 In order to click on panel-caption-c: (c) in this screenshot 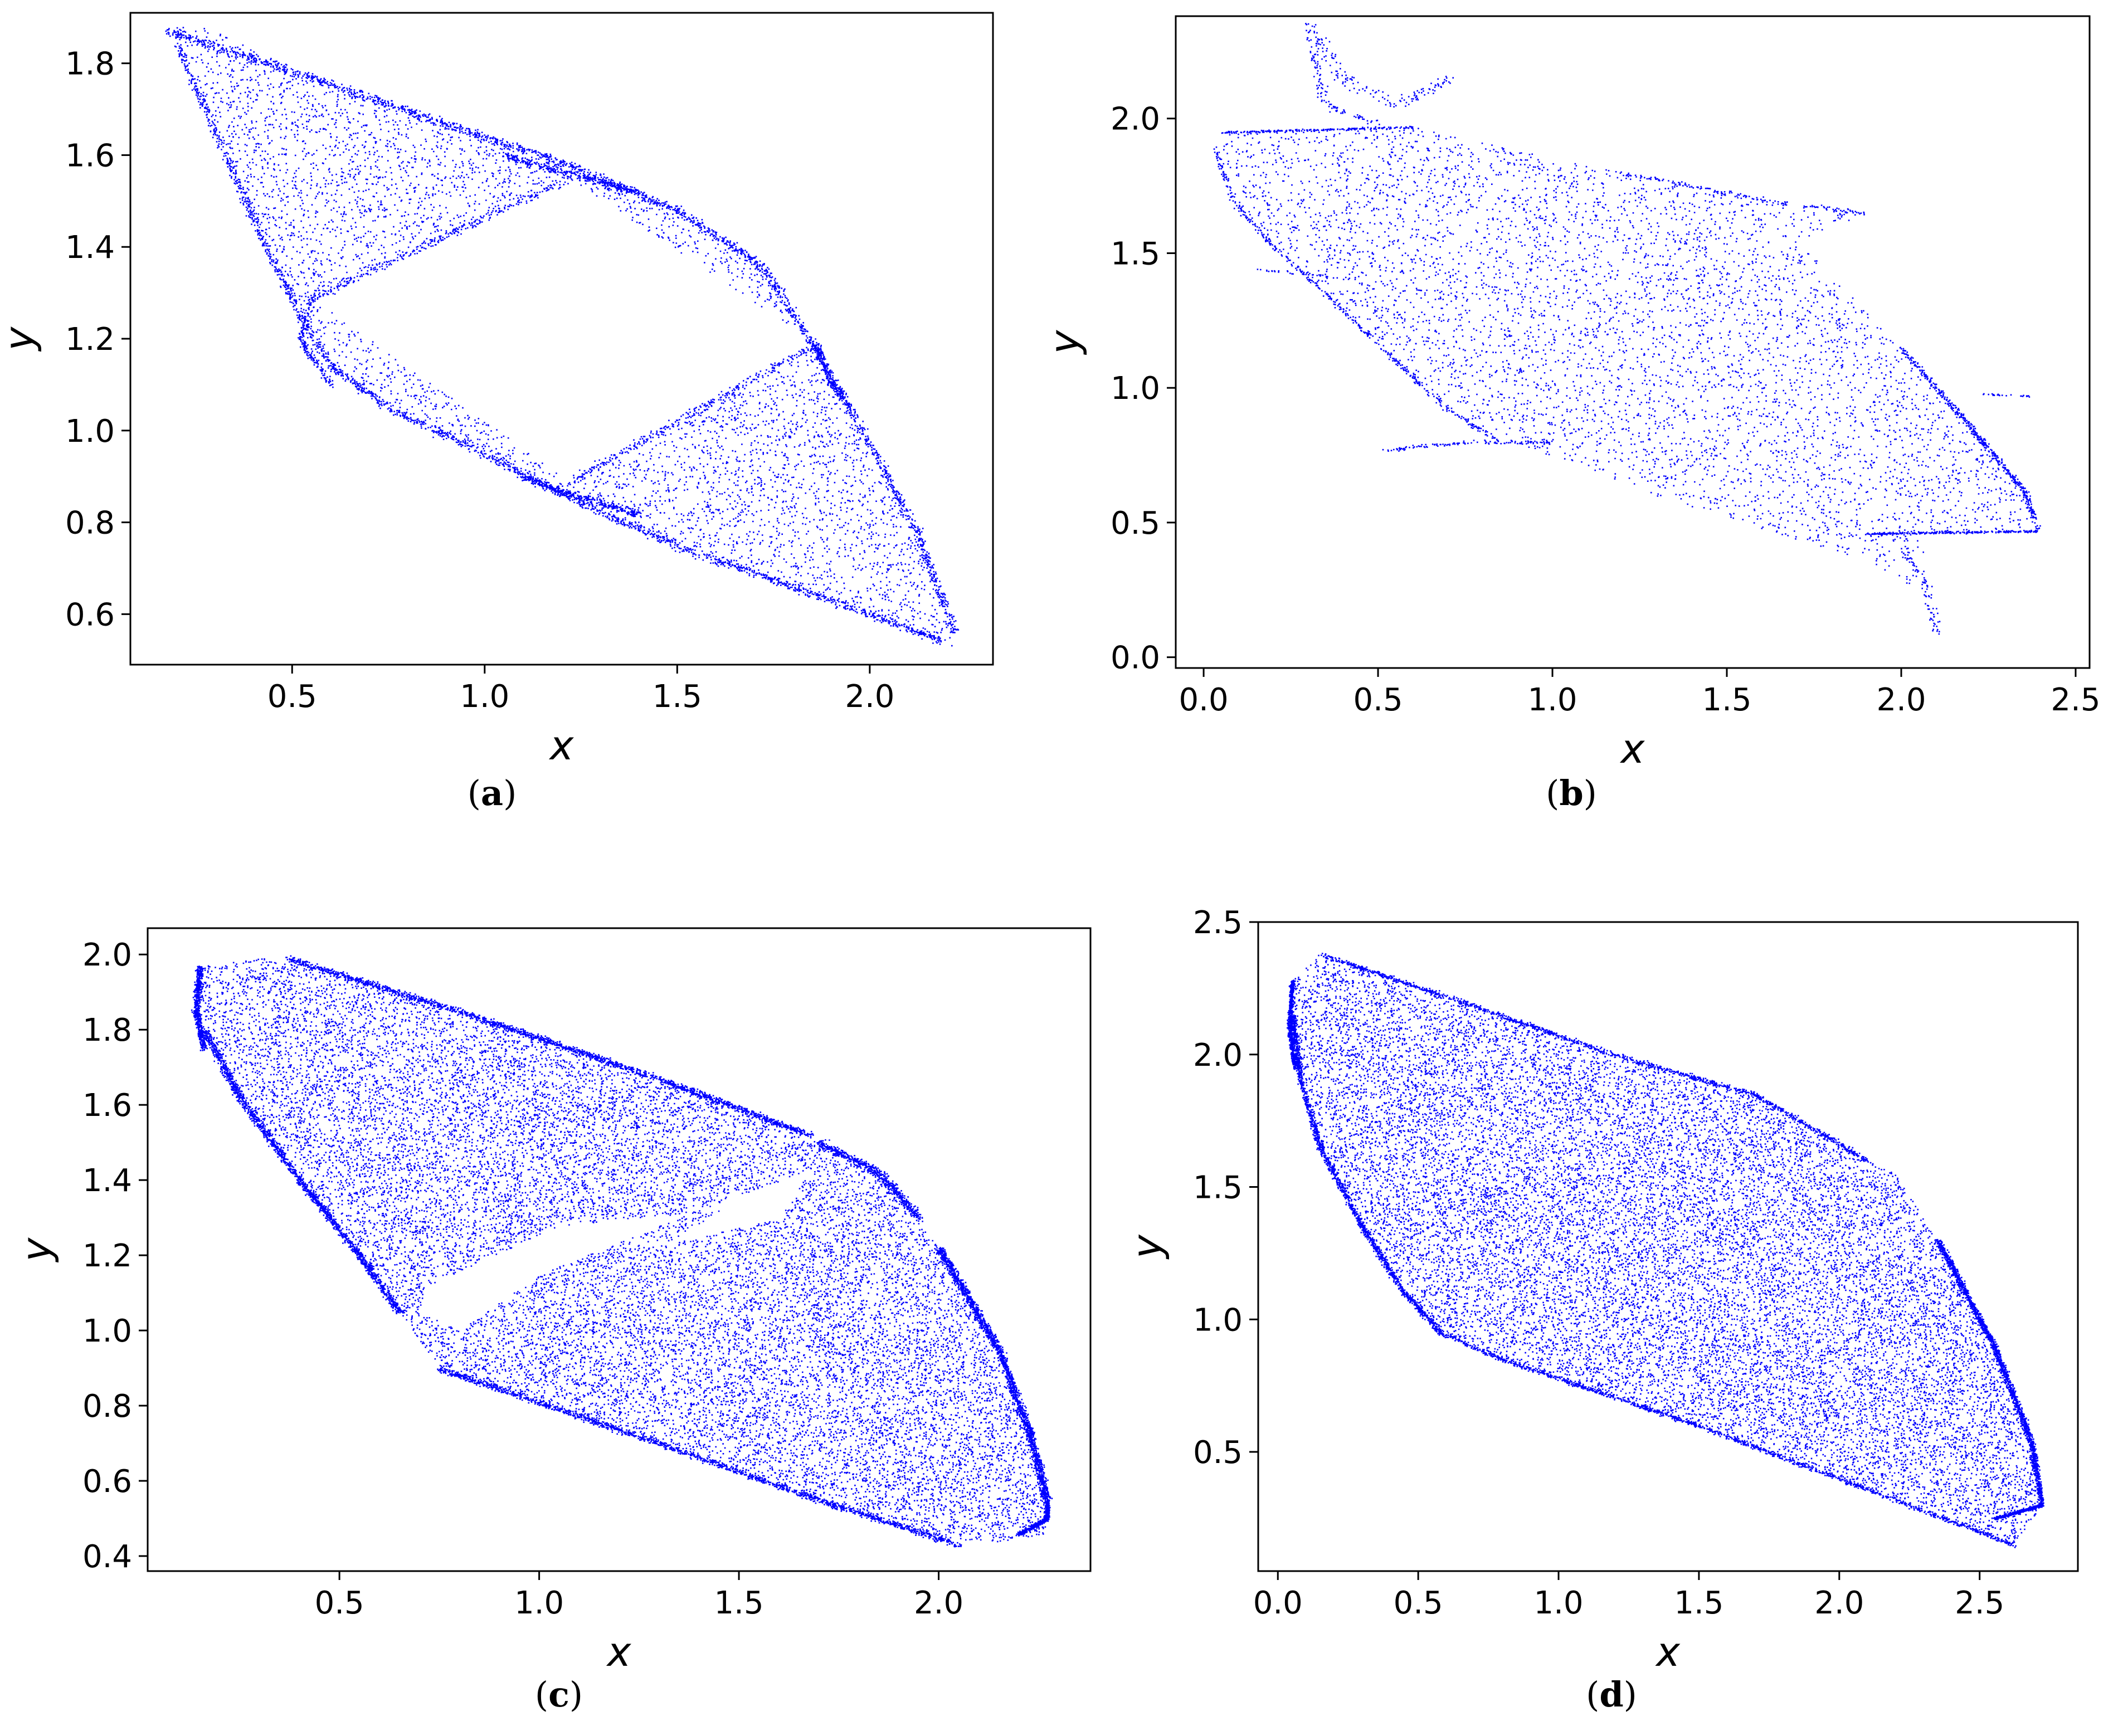, I will do `click(559, 1694)`.